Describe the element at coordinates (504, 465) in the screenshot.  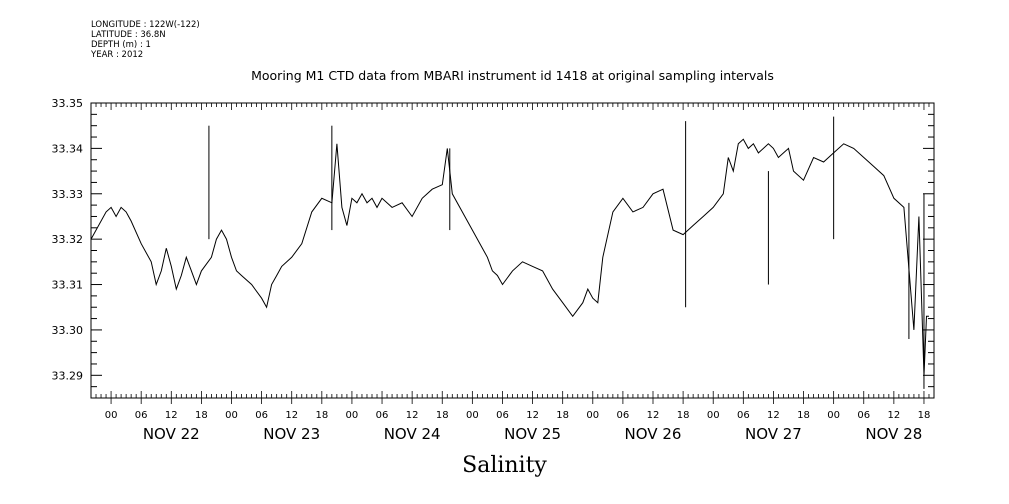
I see `x-axis-label: Salinity` at that location.